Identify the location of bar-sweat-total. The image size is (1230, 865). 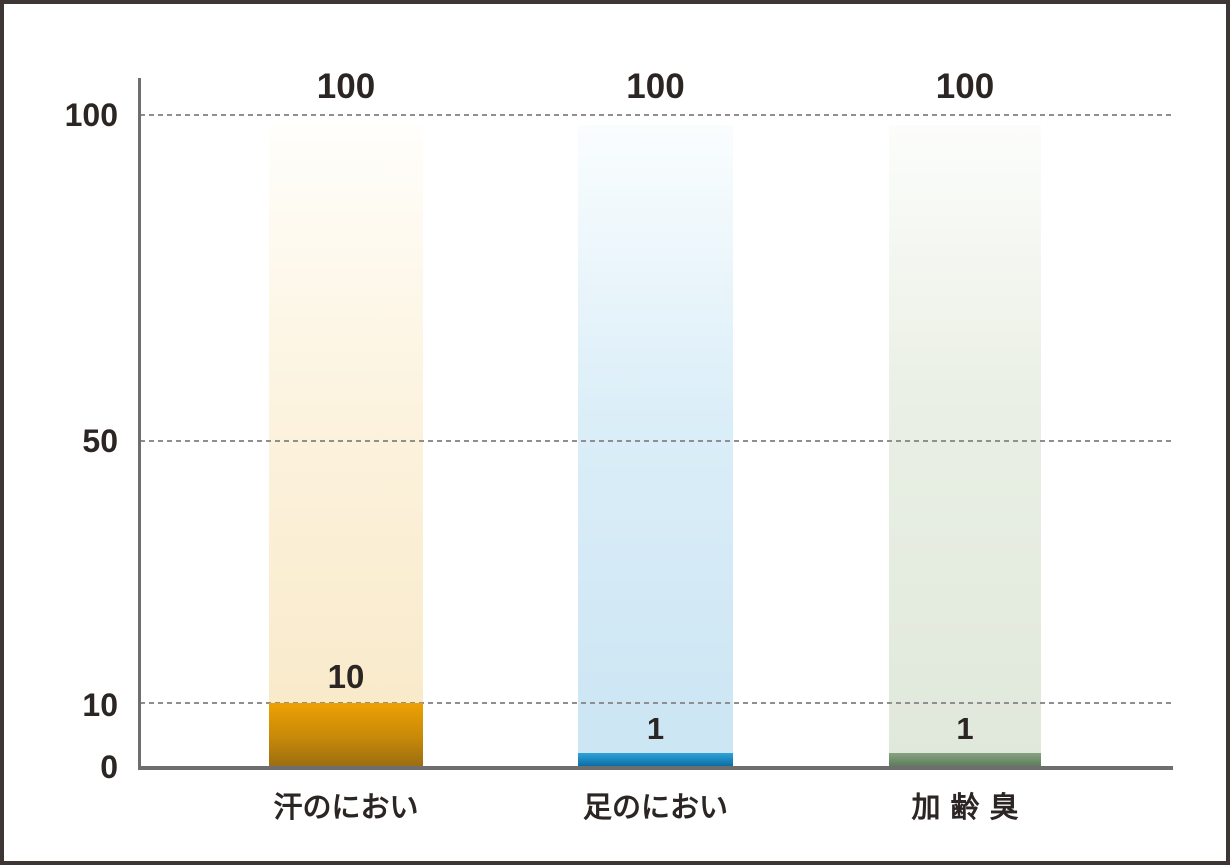
(346, 445).